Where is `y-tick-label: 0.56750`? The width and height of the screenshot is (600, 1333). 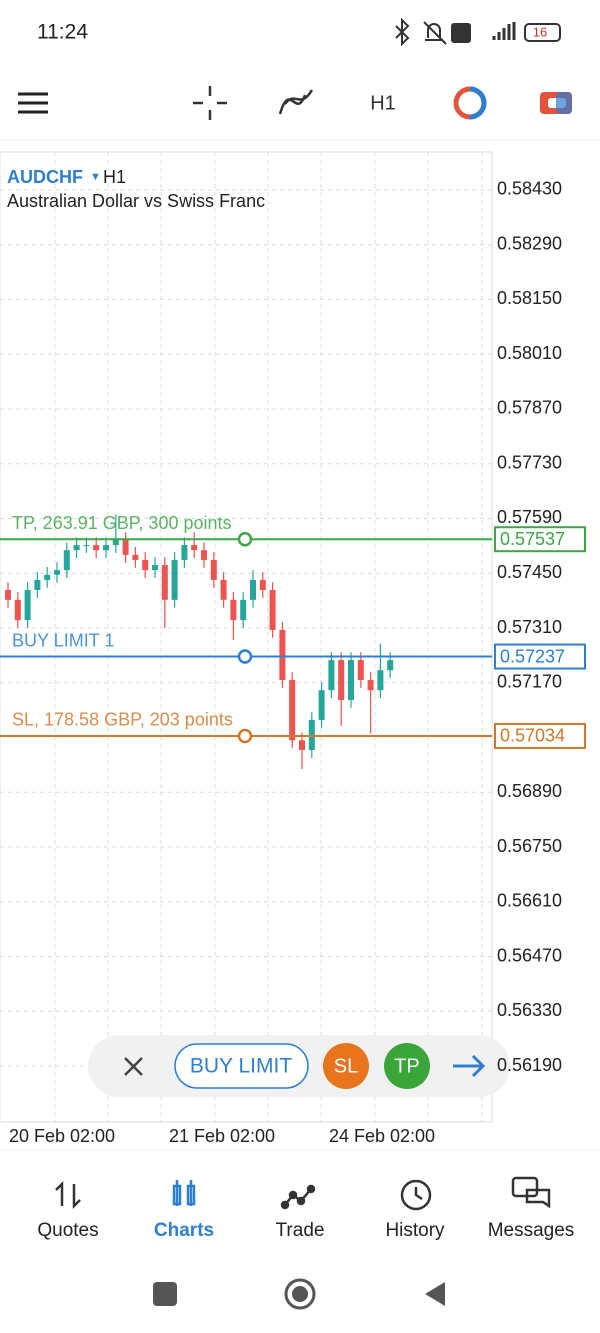
y-tick-label: 0.56750 is located at coordinates (529, 846).